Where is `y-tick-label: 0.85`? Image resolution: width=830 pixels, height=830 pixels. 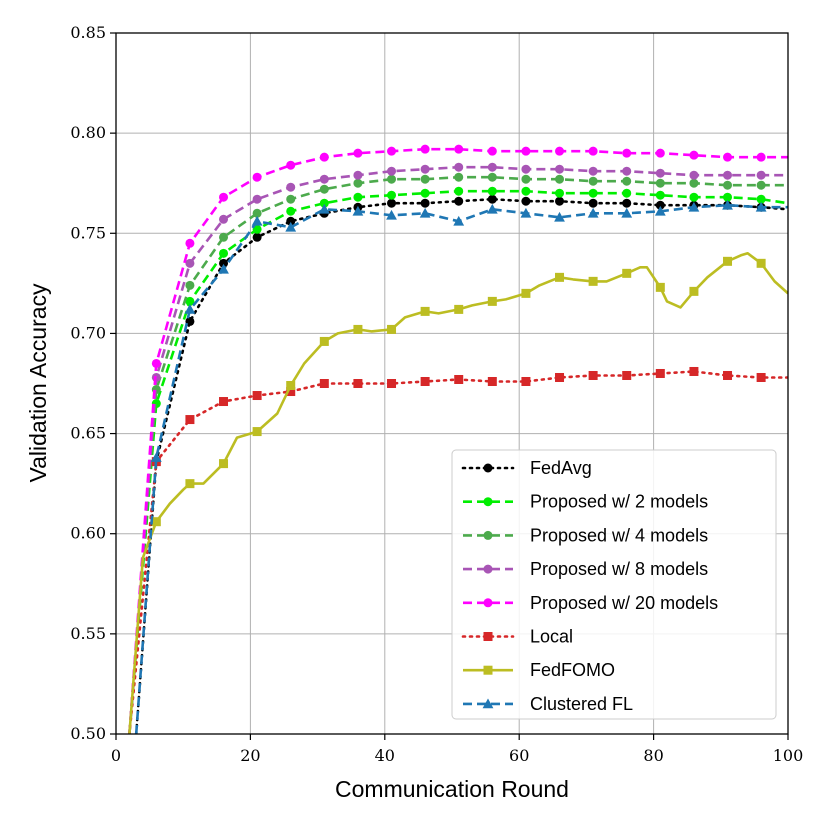 y-tick-label: 0.85 is located at coordinates (88, 32).